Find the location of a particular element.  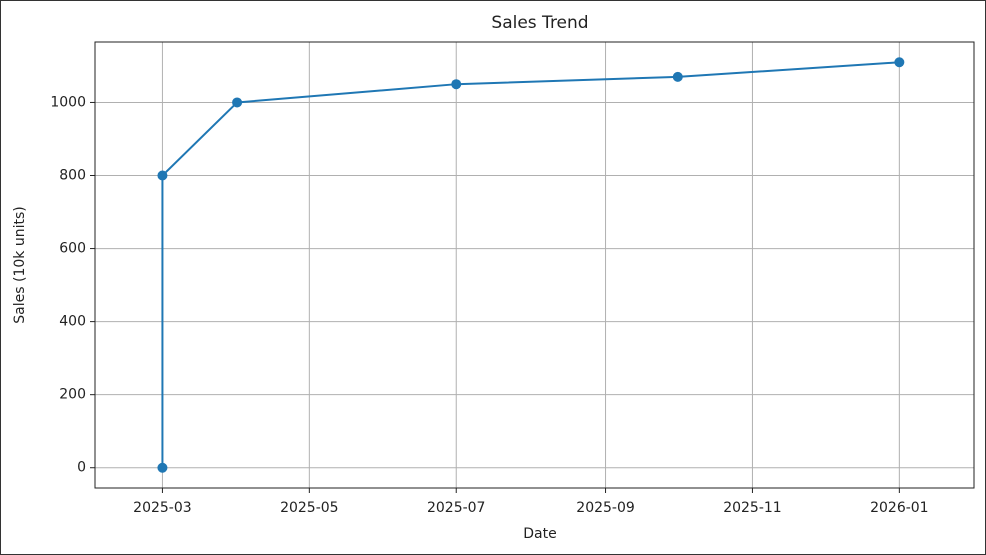

x-tick-label: 2025-11 is located at coordinates (752, 508).